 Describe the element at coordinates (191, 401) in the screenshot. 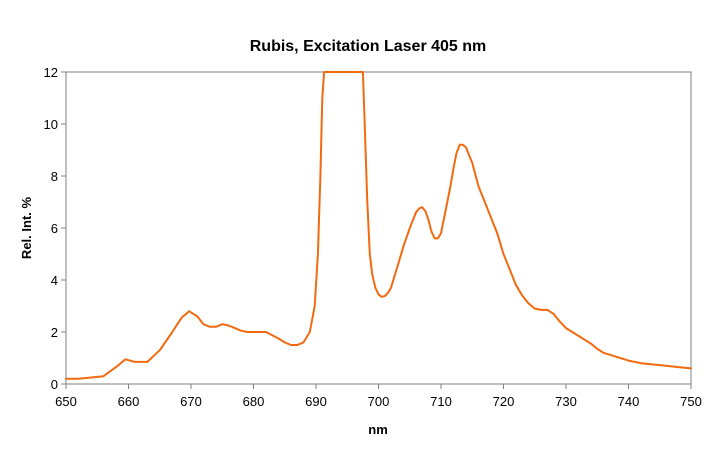

I see `x-tick-label: 670` at that location.